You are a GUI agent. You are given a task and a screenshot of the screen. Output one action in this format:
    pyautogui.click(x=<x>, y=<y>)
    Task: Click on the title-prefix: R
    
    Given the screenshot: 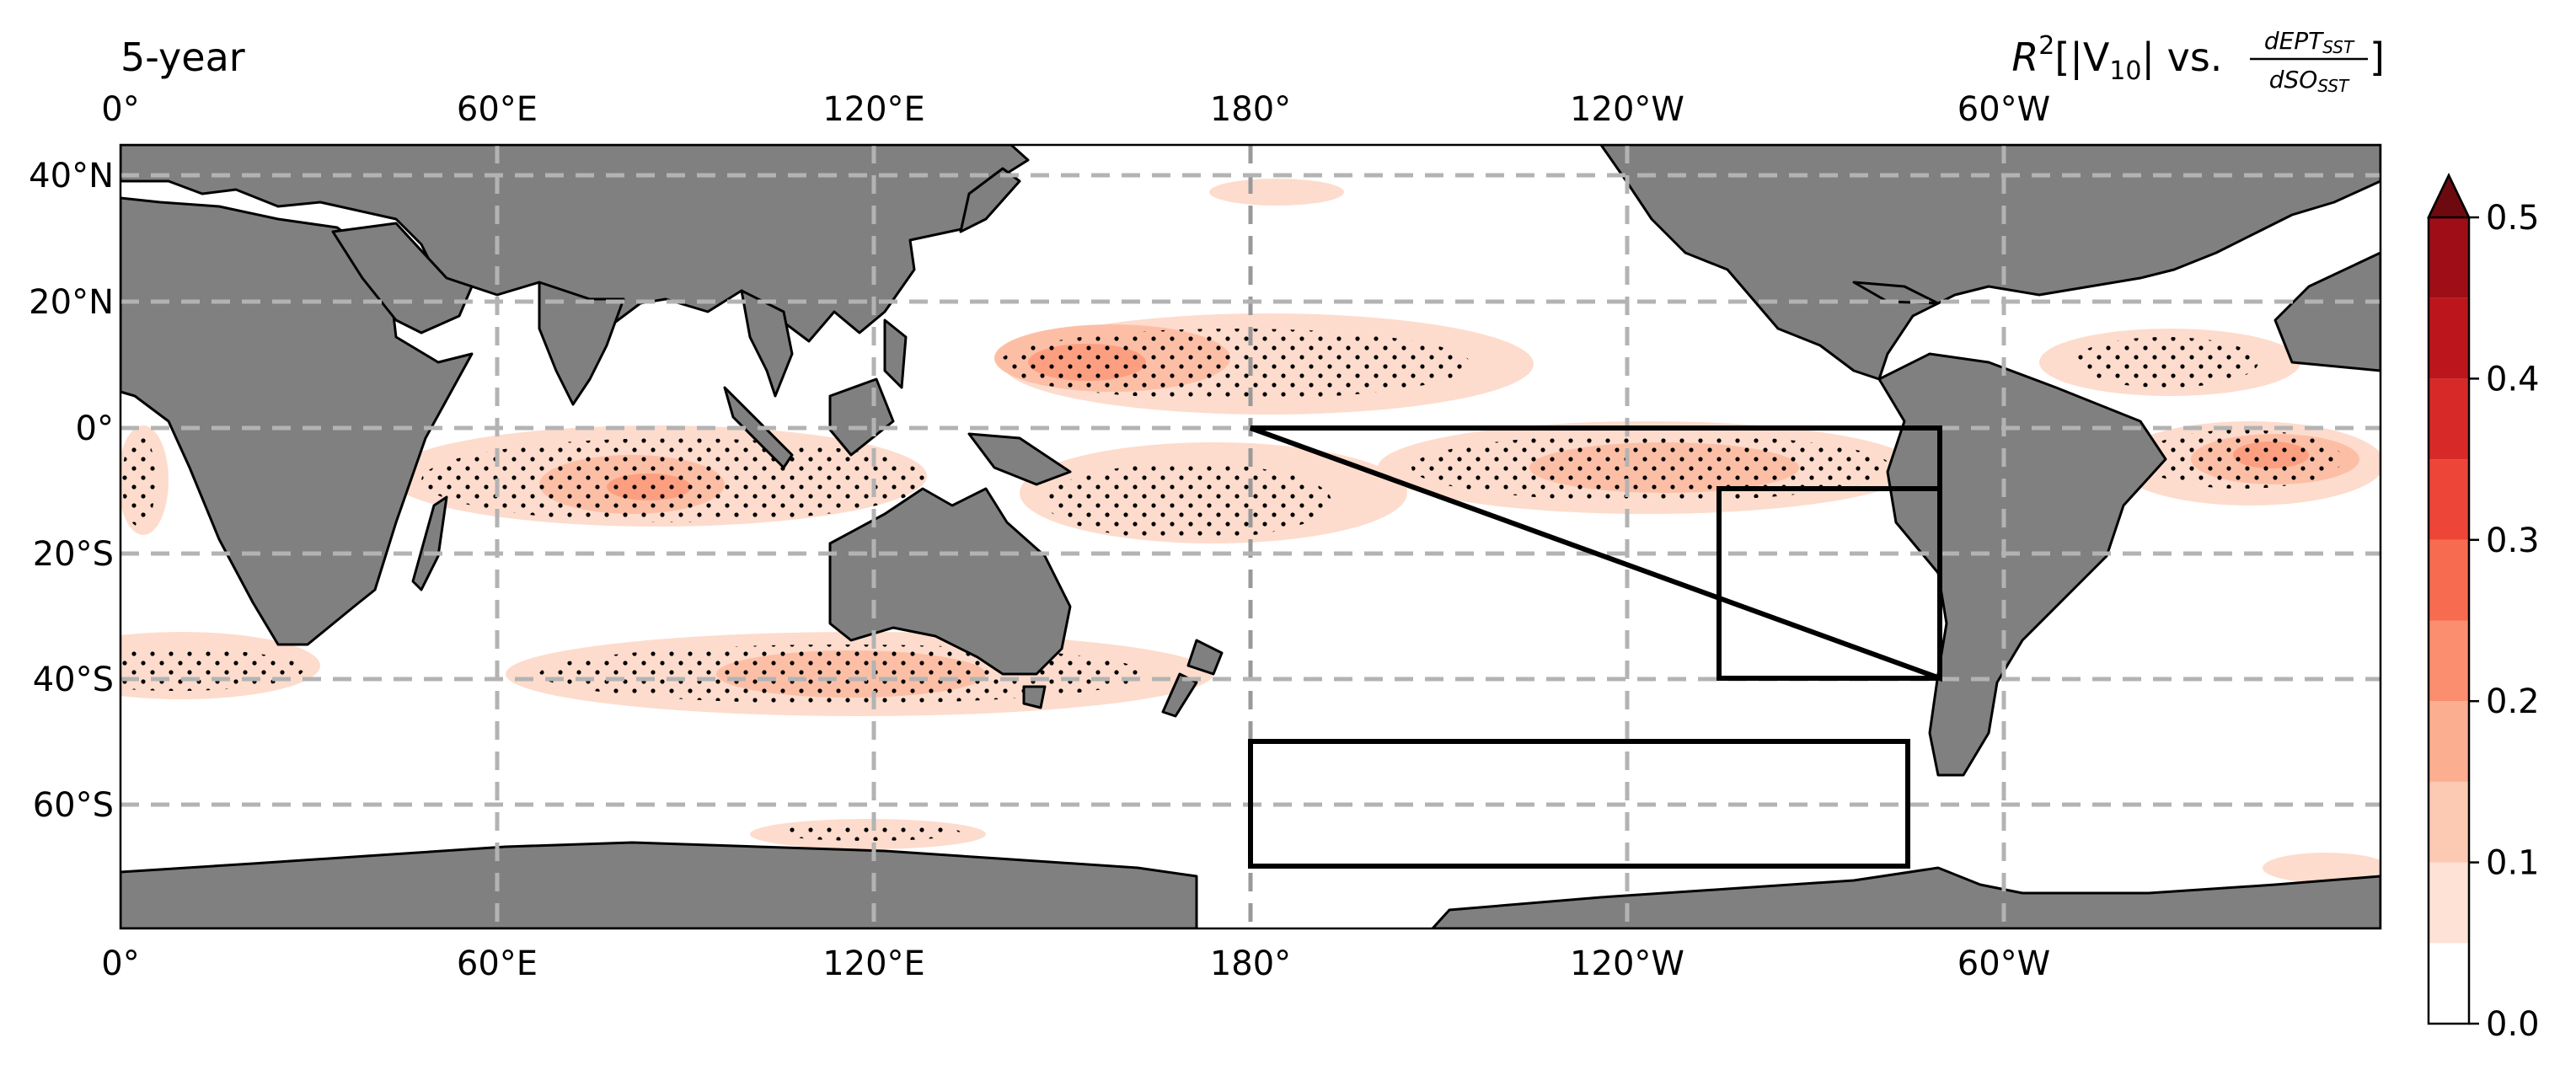 What is the action you would take?
    pyautogui.click(x=2025, y=57)
    